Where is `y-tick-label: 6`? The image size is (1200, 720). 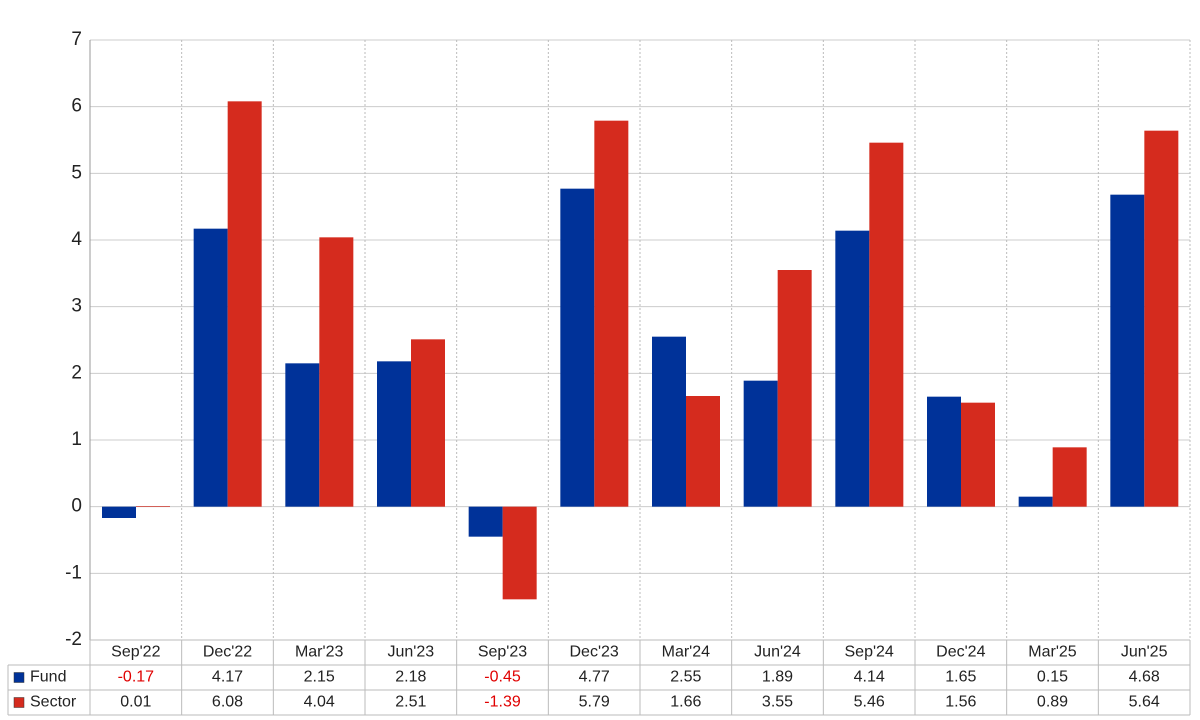
y-tick-label: 6 is located at coordinates (76, 106).